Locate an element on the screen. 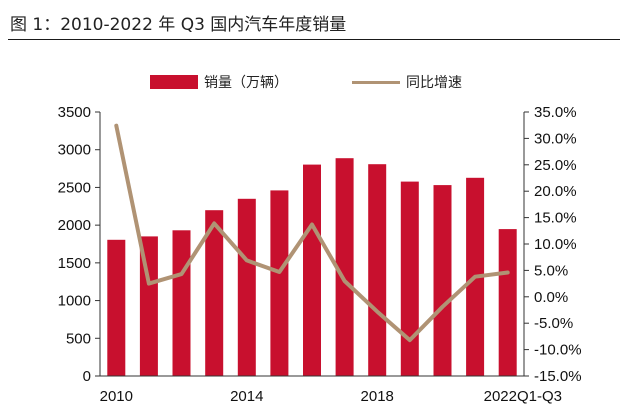 The width and height of the screenshot is (627, 413). left-tick-label-3500: 3500 is located at coordinates (74, 112).